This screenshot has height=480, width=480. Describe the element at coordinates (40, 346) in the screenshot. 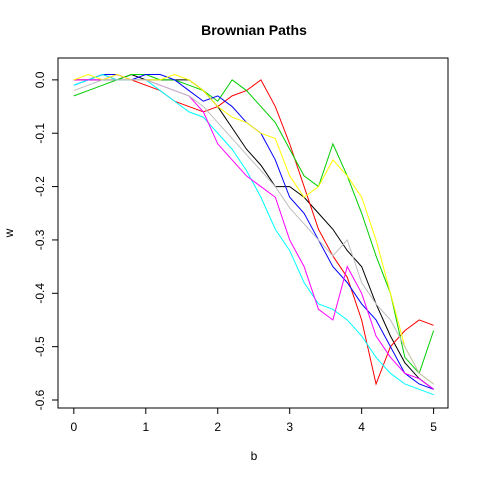

I see `y-tick-label: -0.5` at that location.